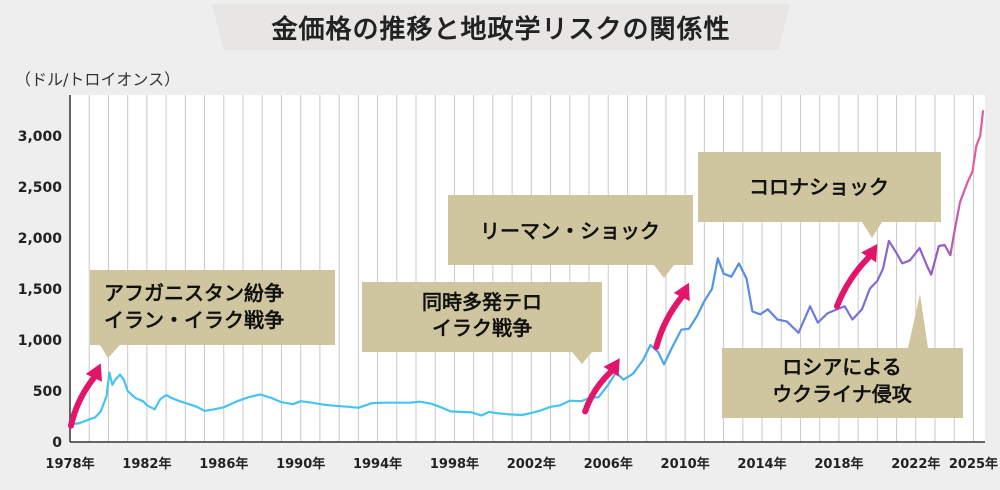 Image resolution: width=1000 pixels, height=490 pixels. Describe the element at coordinates (501, 29) in the screenshot. I see `chart-title: 金価格の推移と地政学リスクの関係性` at that location.